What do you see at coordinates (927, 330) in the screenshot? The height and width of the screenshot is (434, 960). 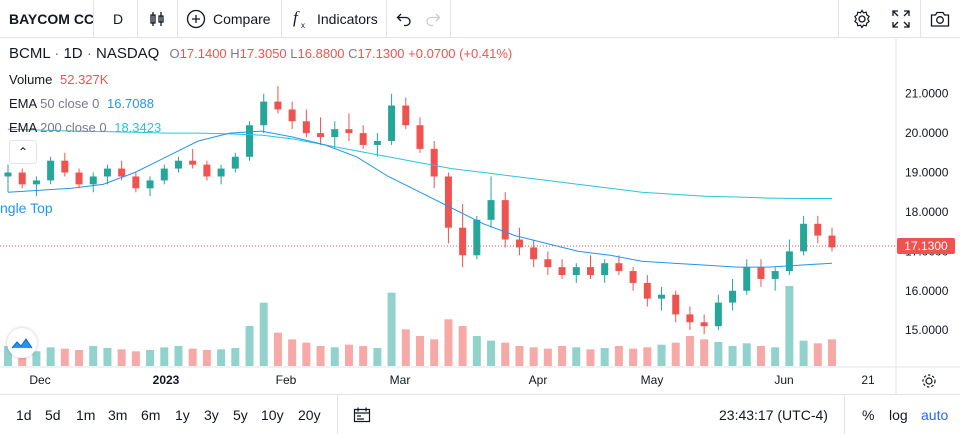 I see `price-axis-label: 15.0000` at bounding box center [927, 330].